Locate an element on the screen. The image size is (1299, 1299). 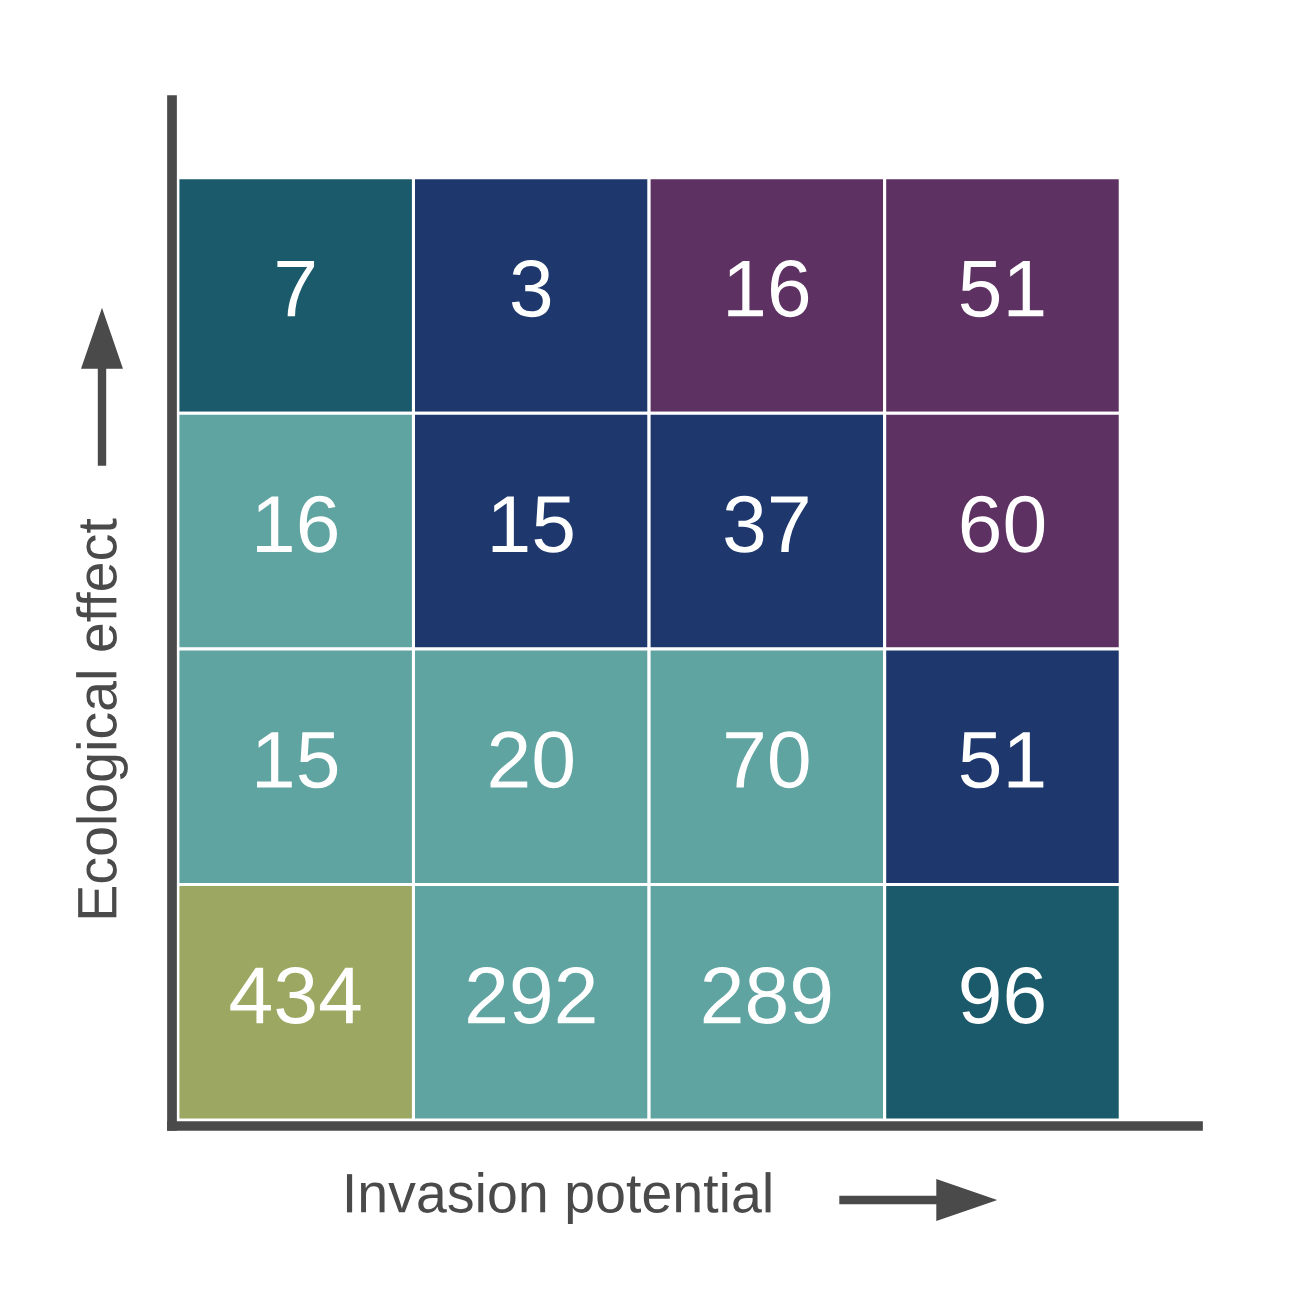
data-label: 70 is located at coordinates (767, 760).